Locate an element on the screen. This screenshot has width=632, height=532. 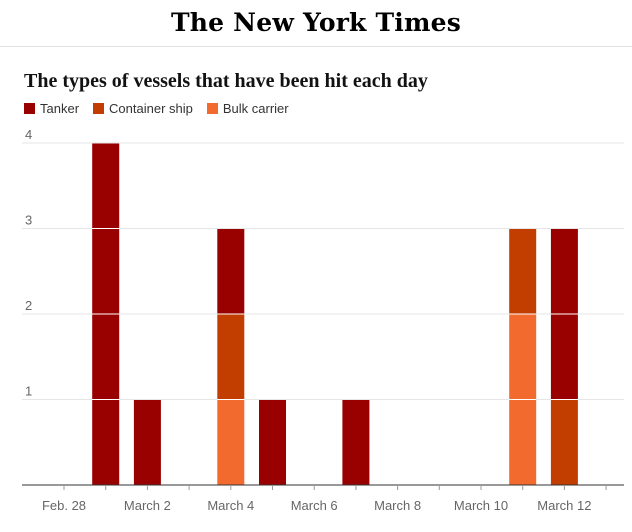
legend: Tanker Container ship Bulk carrier is located at coordinates (163, 108).